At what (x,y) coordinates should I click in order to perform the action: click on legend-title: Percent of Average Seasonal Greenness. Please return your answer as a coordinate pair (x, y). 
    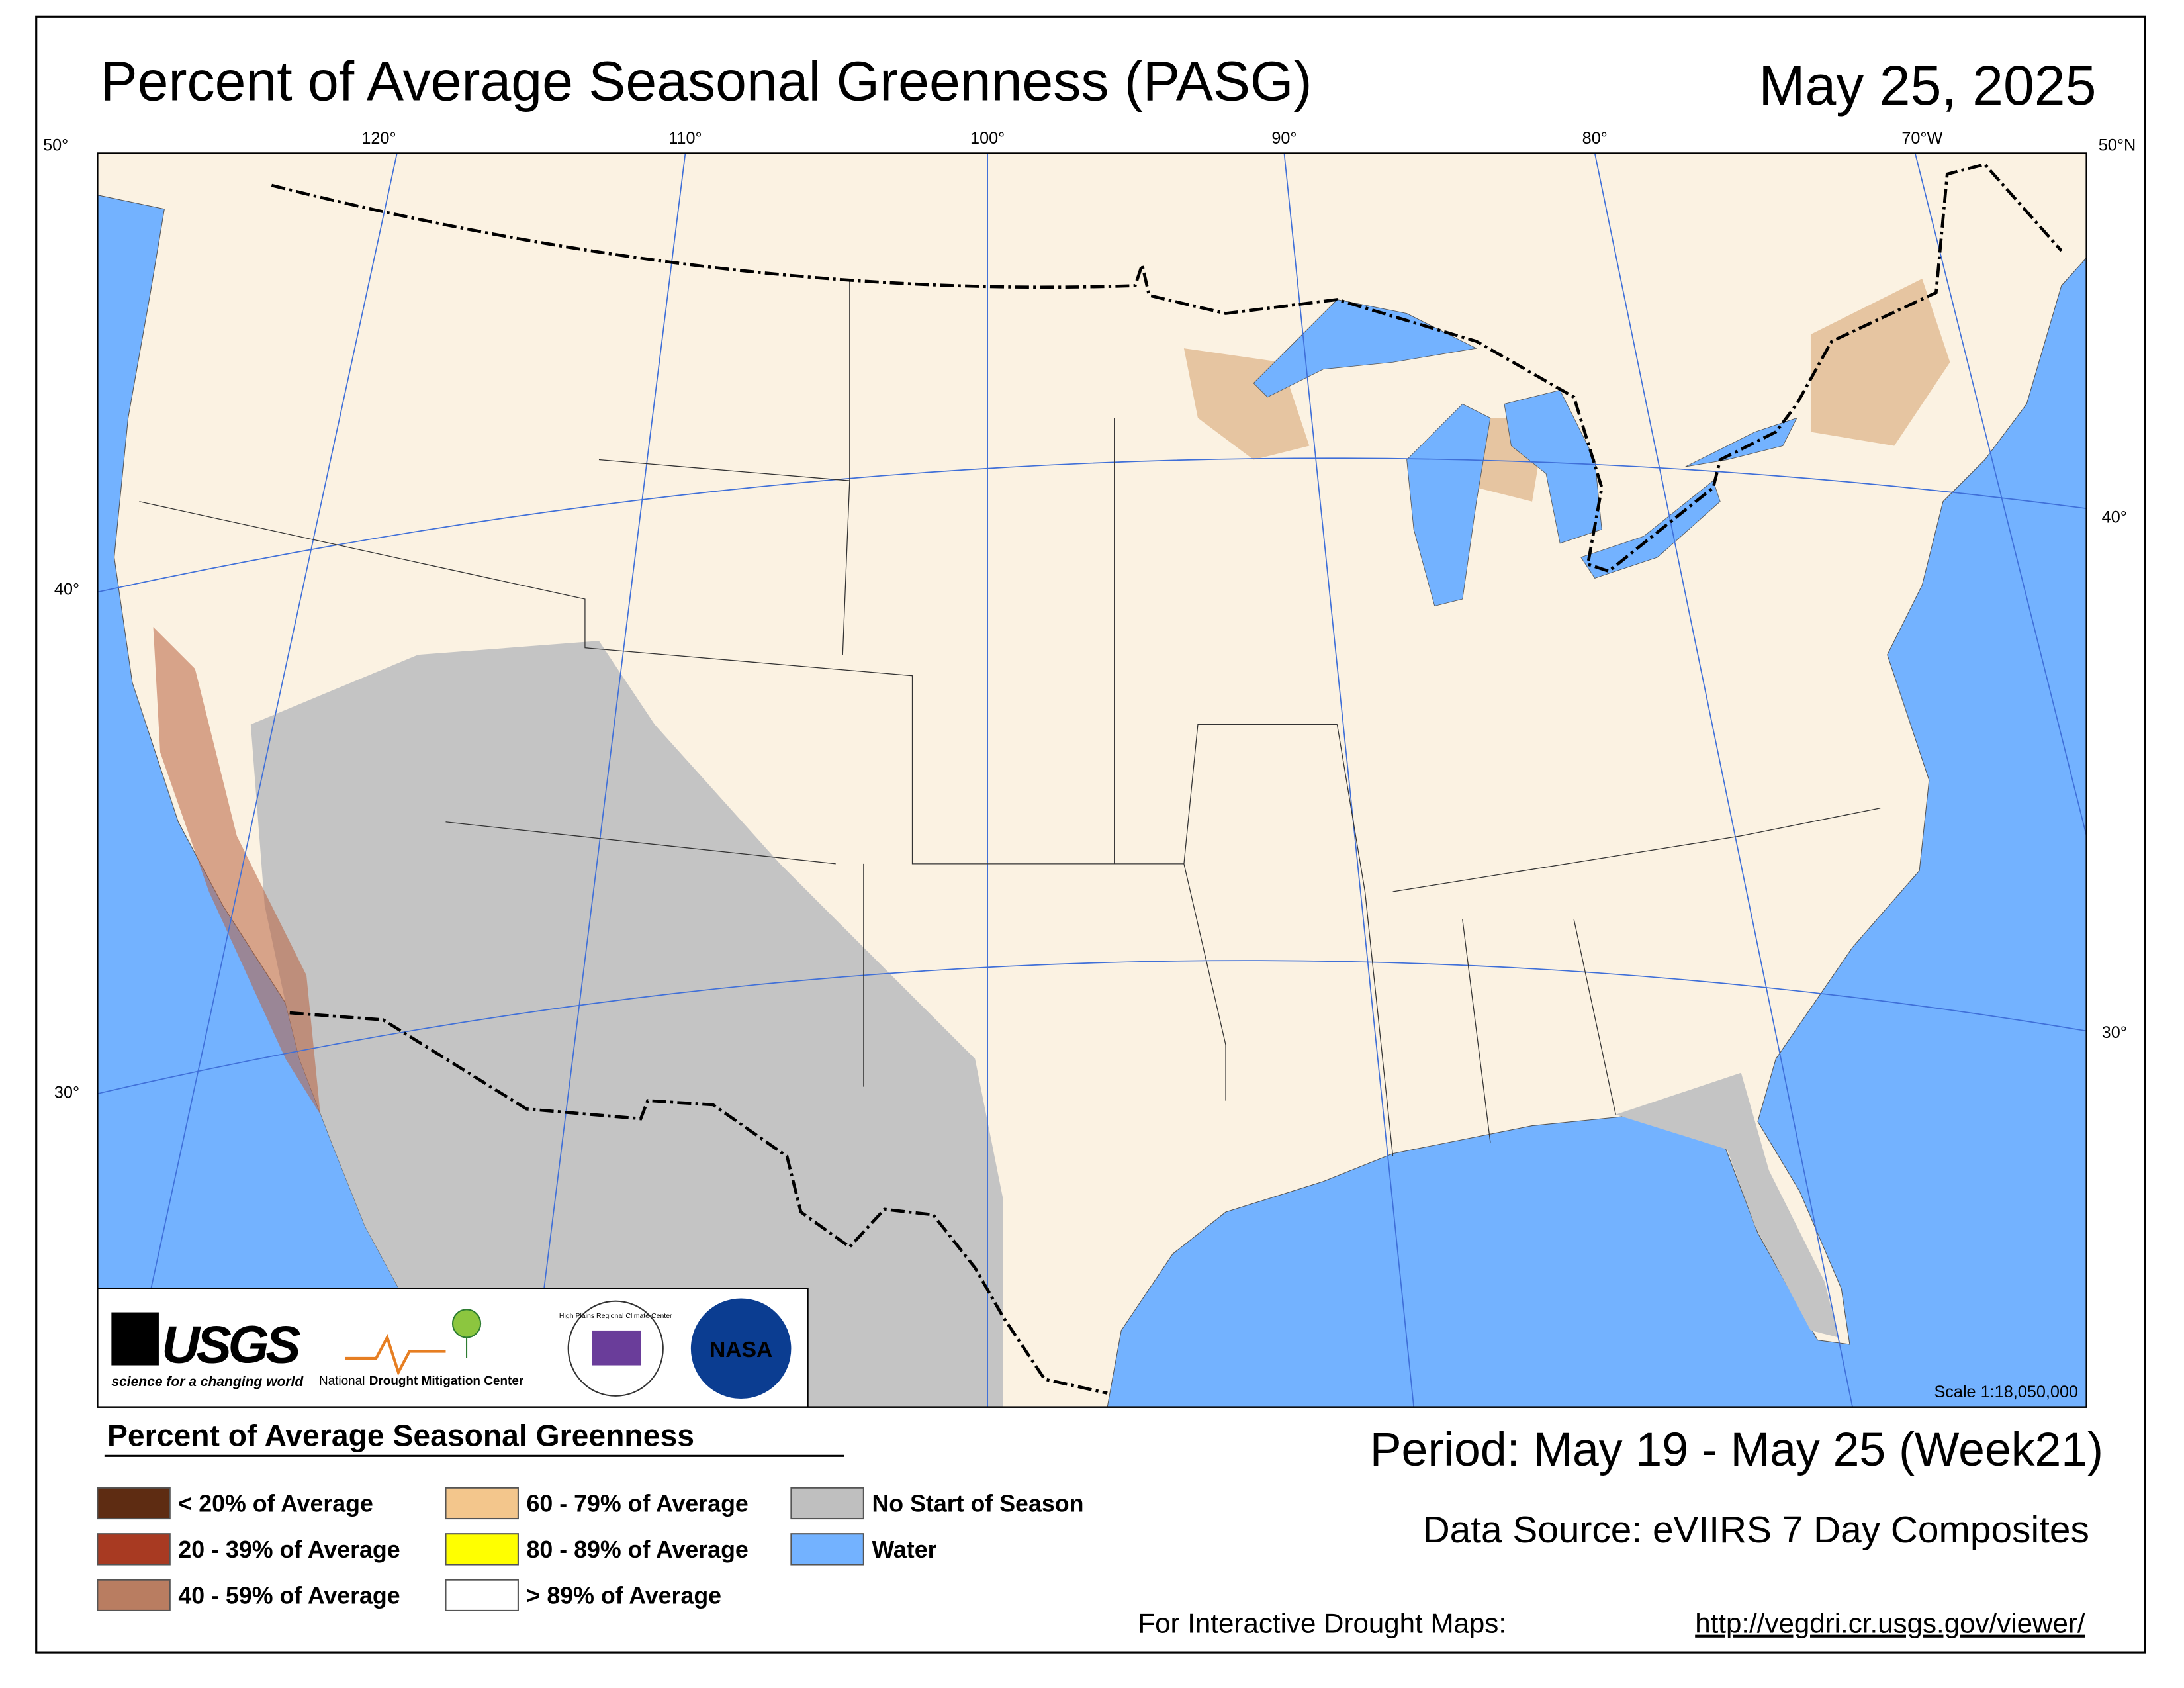
    Looking at the image, I should click on (400, 1436).